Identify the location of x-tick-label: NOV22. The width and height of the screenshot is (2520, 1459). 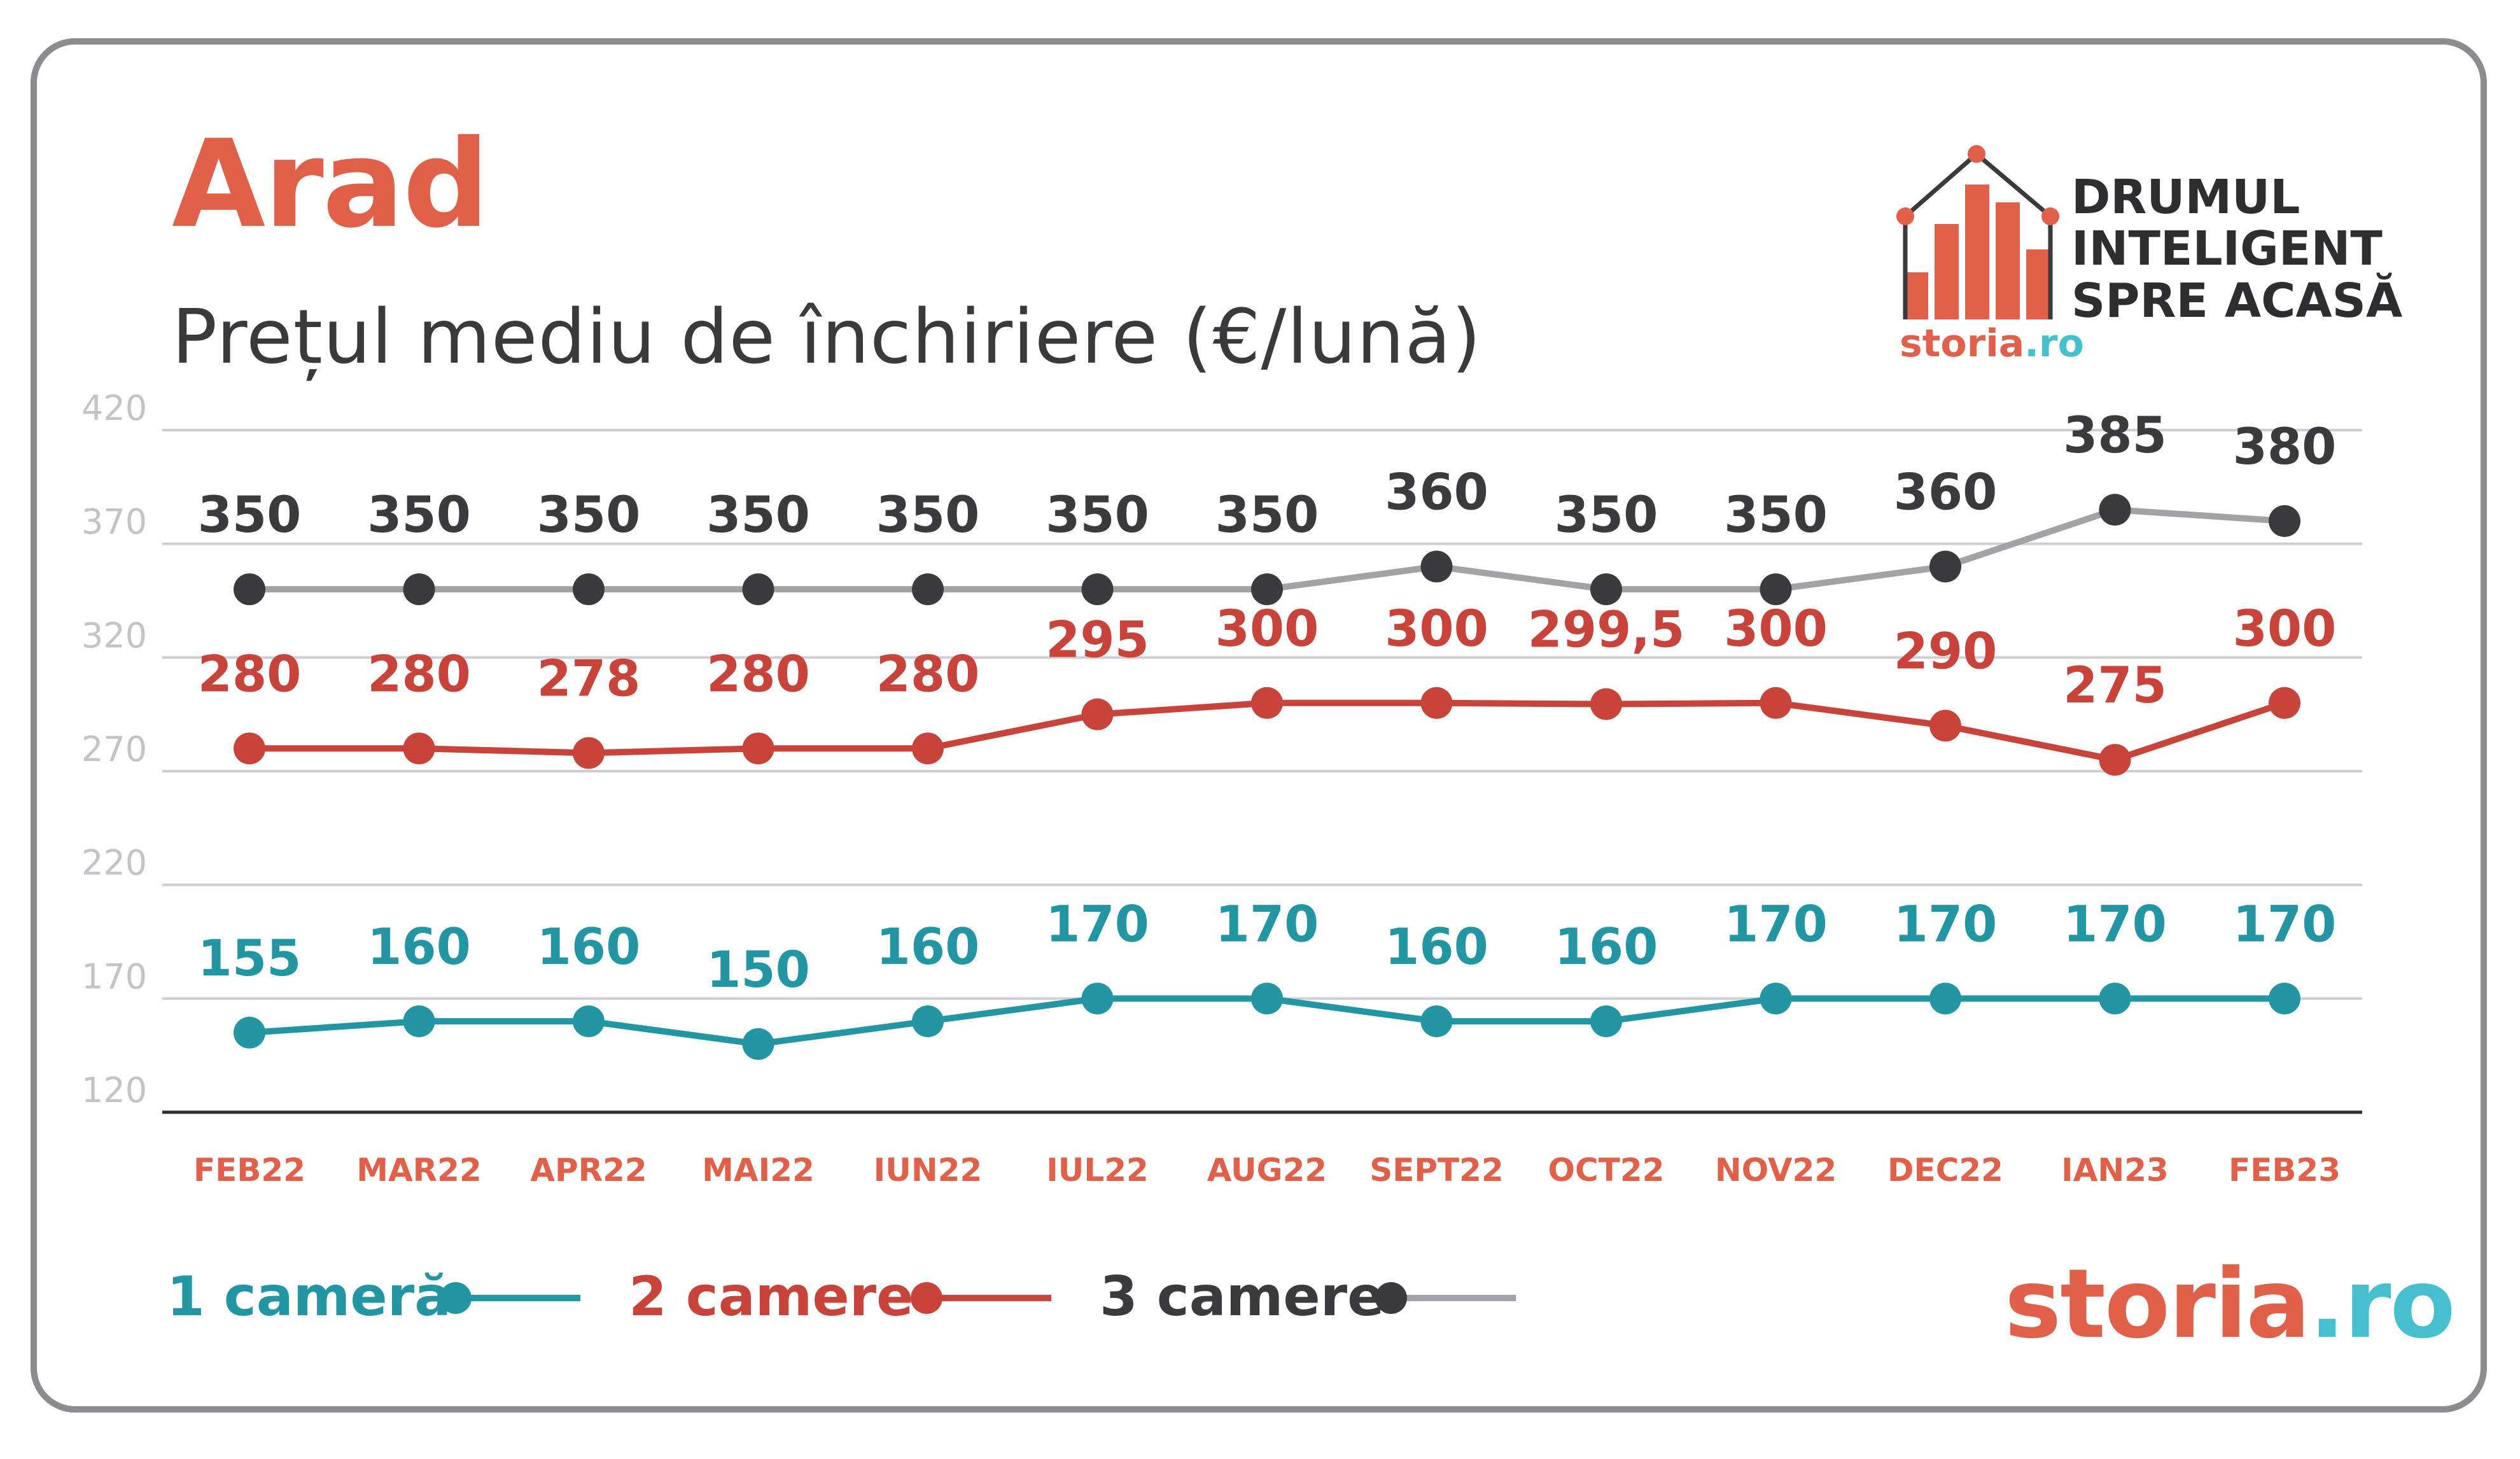
(1776, 1170).